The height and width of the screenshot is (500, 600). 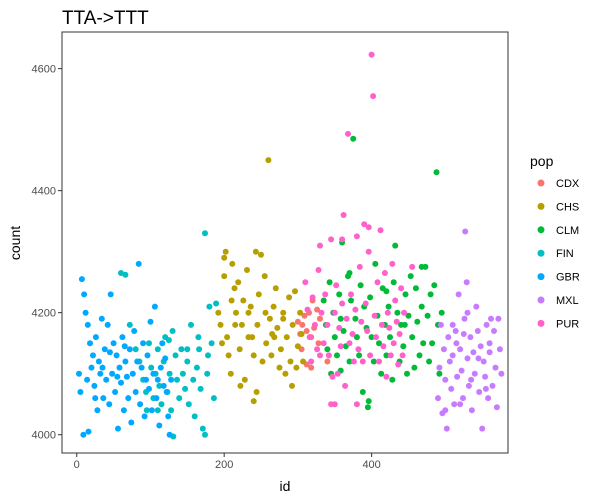 What do you see at coordinates (567, 324) in the screenshot?
I see `legend-label-pur: PUR` at bounding box center [567, 324].